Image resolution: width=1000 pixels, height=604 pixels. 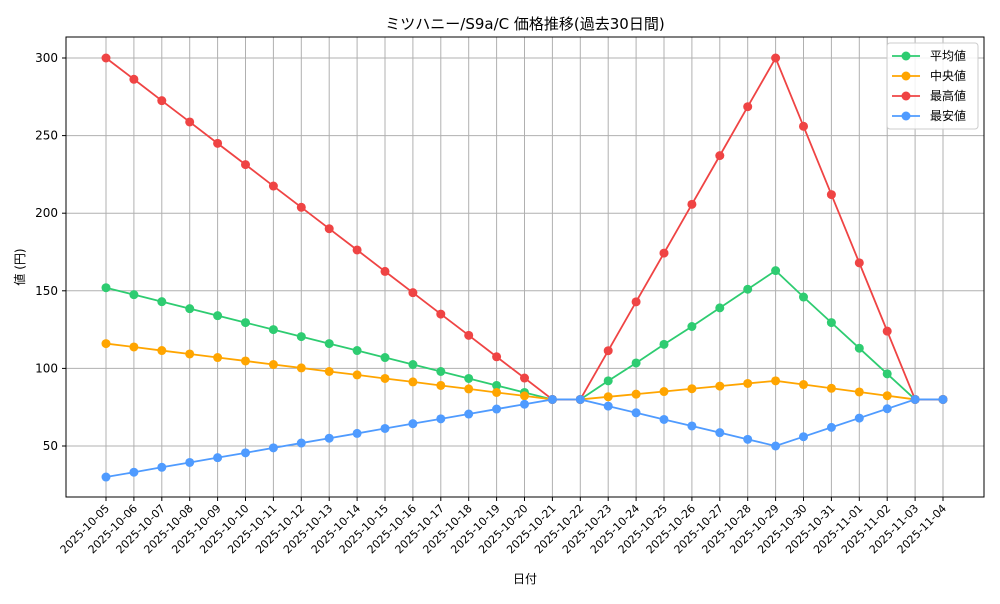 I want to click on legend-label: 最高値, so click(x=948, y=95).